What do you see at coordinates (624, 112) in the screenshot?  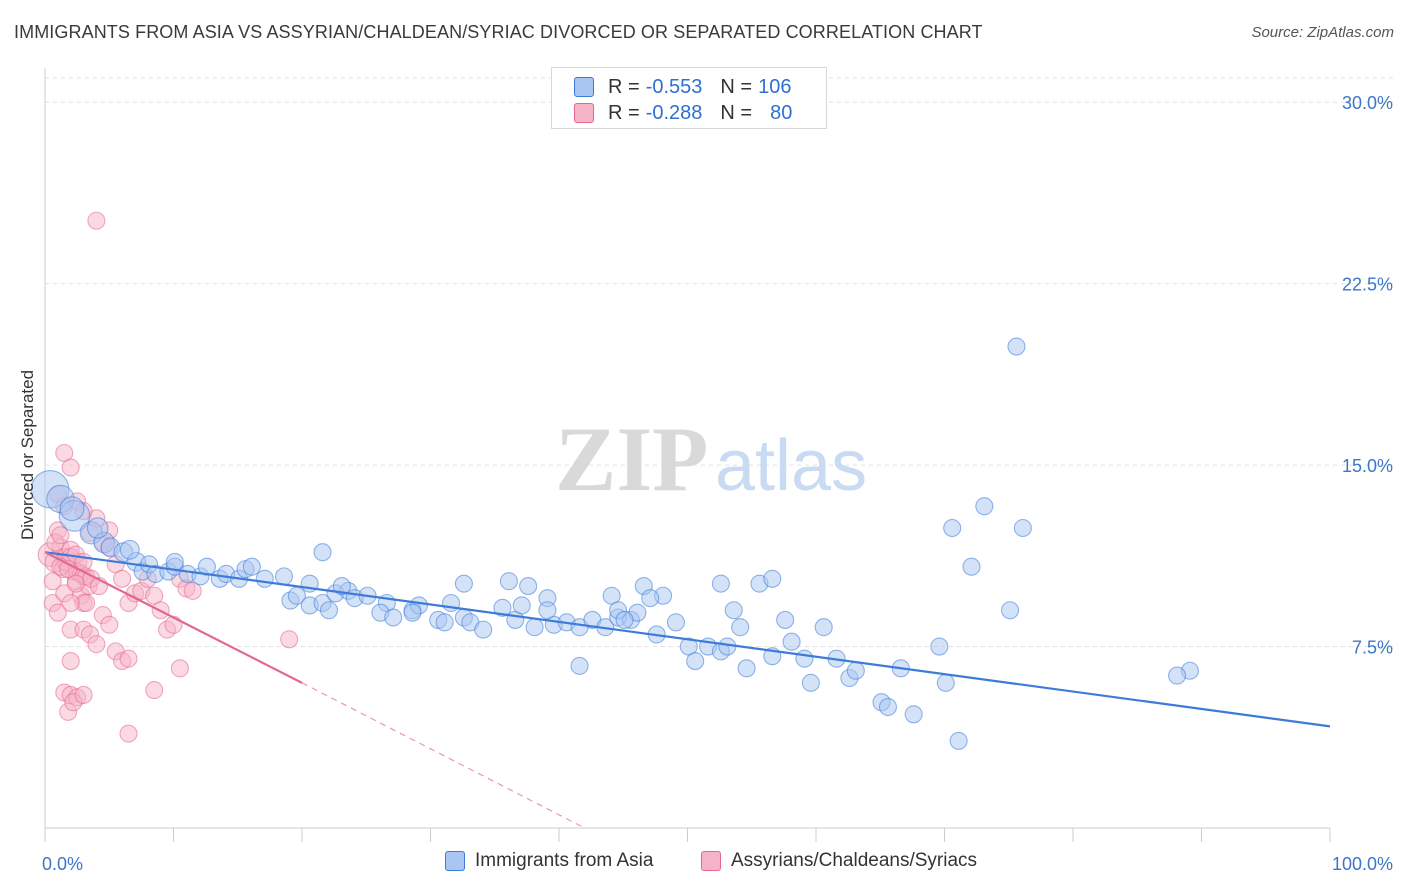 I see `r-label: R =` at bounding box center [624, 112].